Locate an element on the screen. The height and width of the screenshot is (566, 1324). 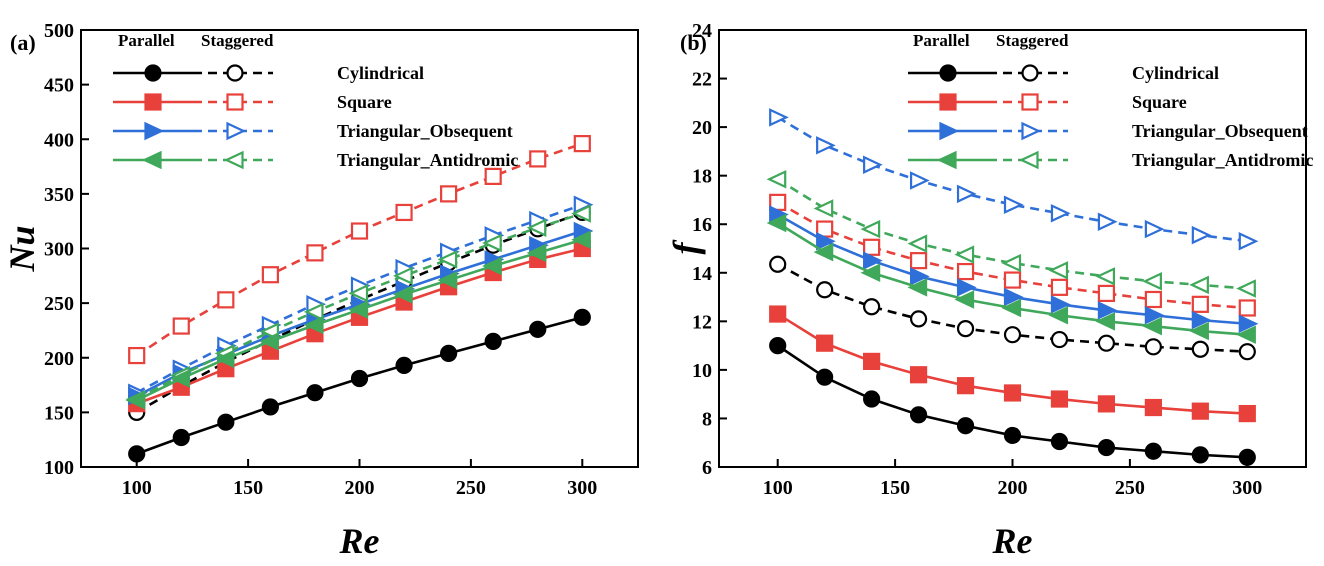
y-axis-title: Nu is located at coordinates (22, 248).